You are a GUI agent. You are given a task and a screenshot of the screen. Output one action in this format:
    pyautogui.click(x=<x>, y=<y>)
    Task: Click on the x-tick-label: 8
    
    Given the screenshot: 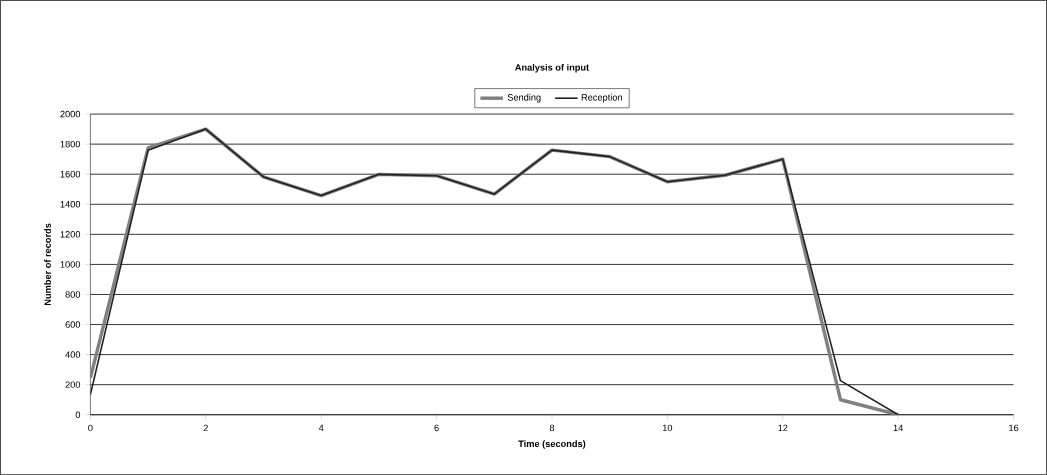 What is the action you would take?
    pyautogui.click(x=552, y=428)
    